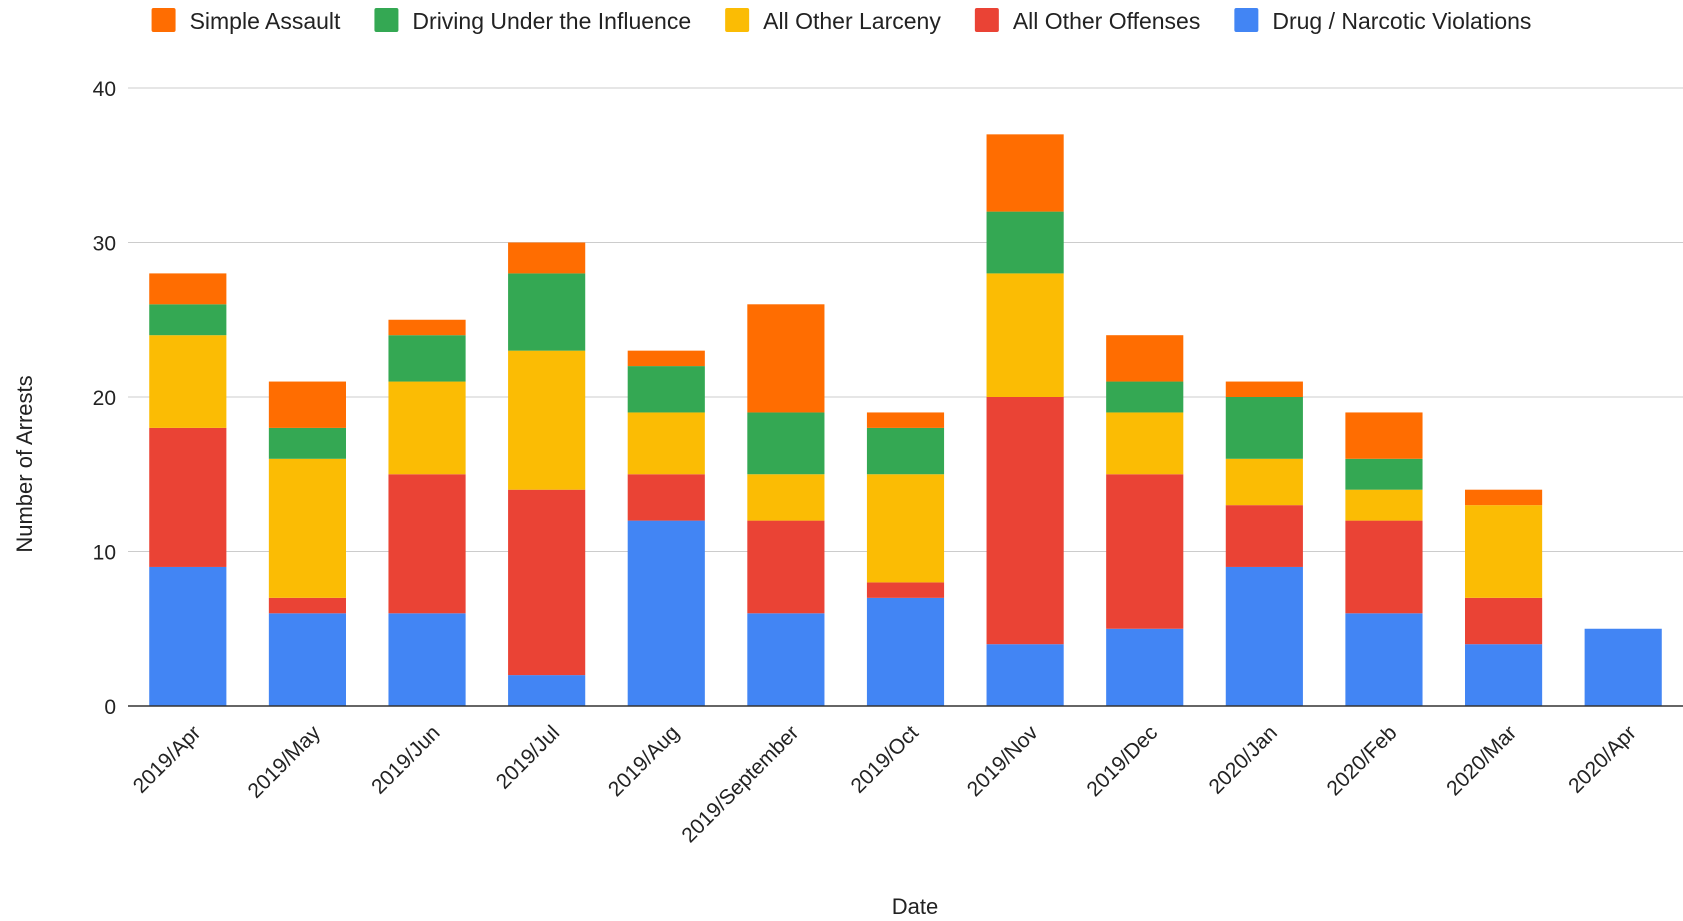 Image resolution: width=1683 pixels, height=921 pixels. Describe the element at coordinates (547, 258) in the screenshot. I see `bar-simple-assault-2019-jul` at that location.